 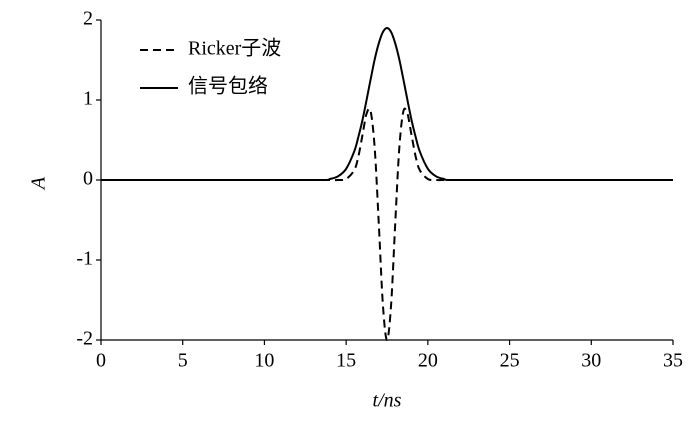 What do you see at coordinates (234, 48) in the screenshot?
I see `legend-label: Ricker子波` at bounding box center [234, 48].